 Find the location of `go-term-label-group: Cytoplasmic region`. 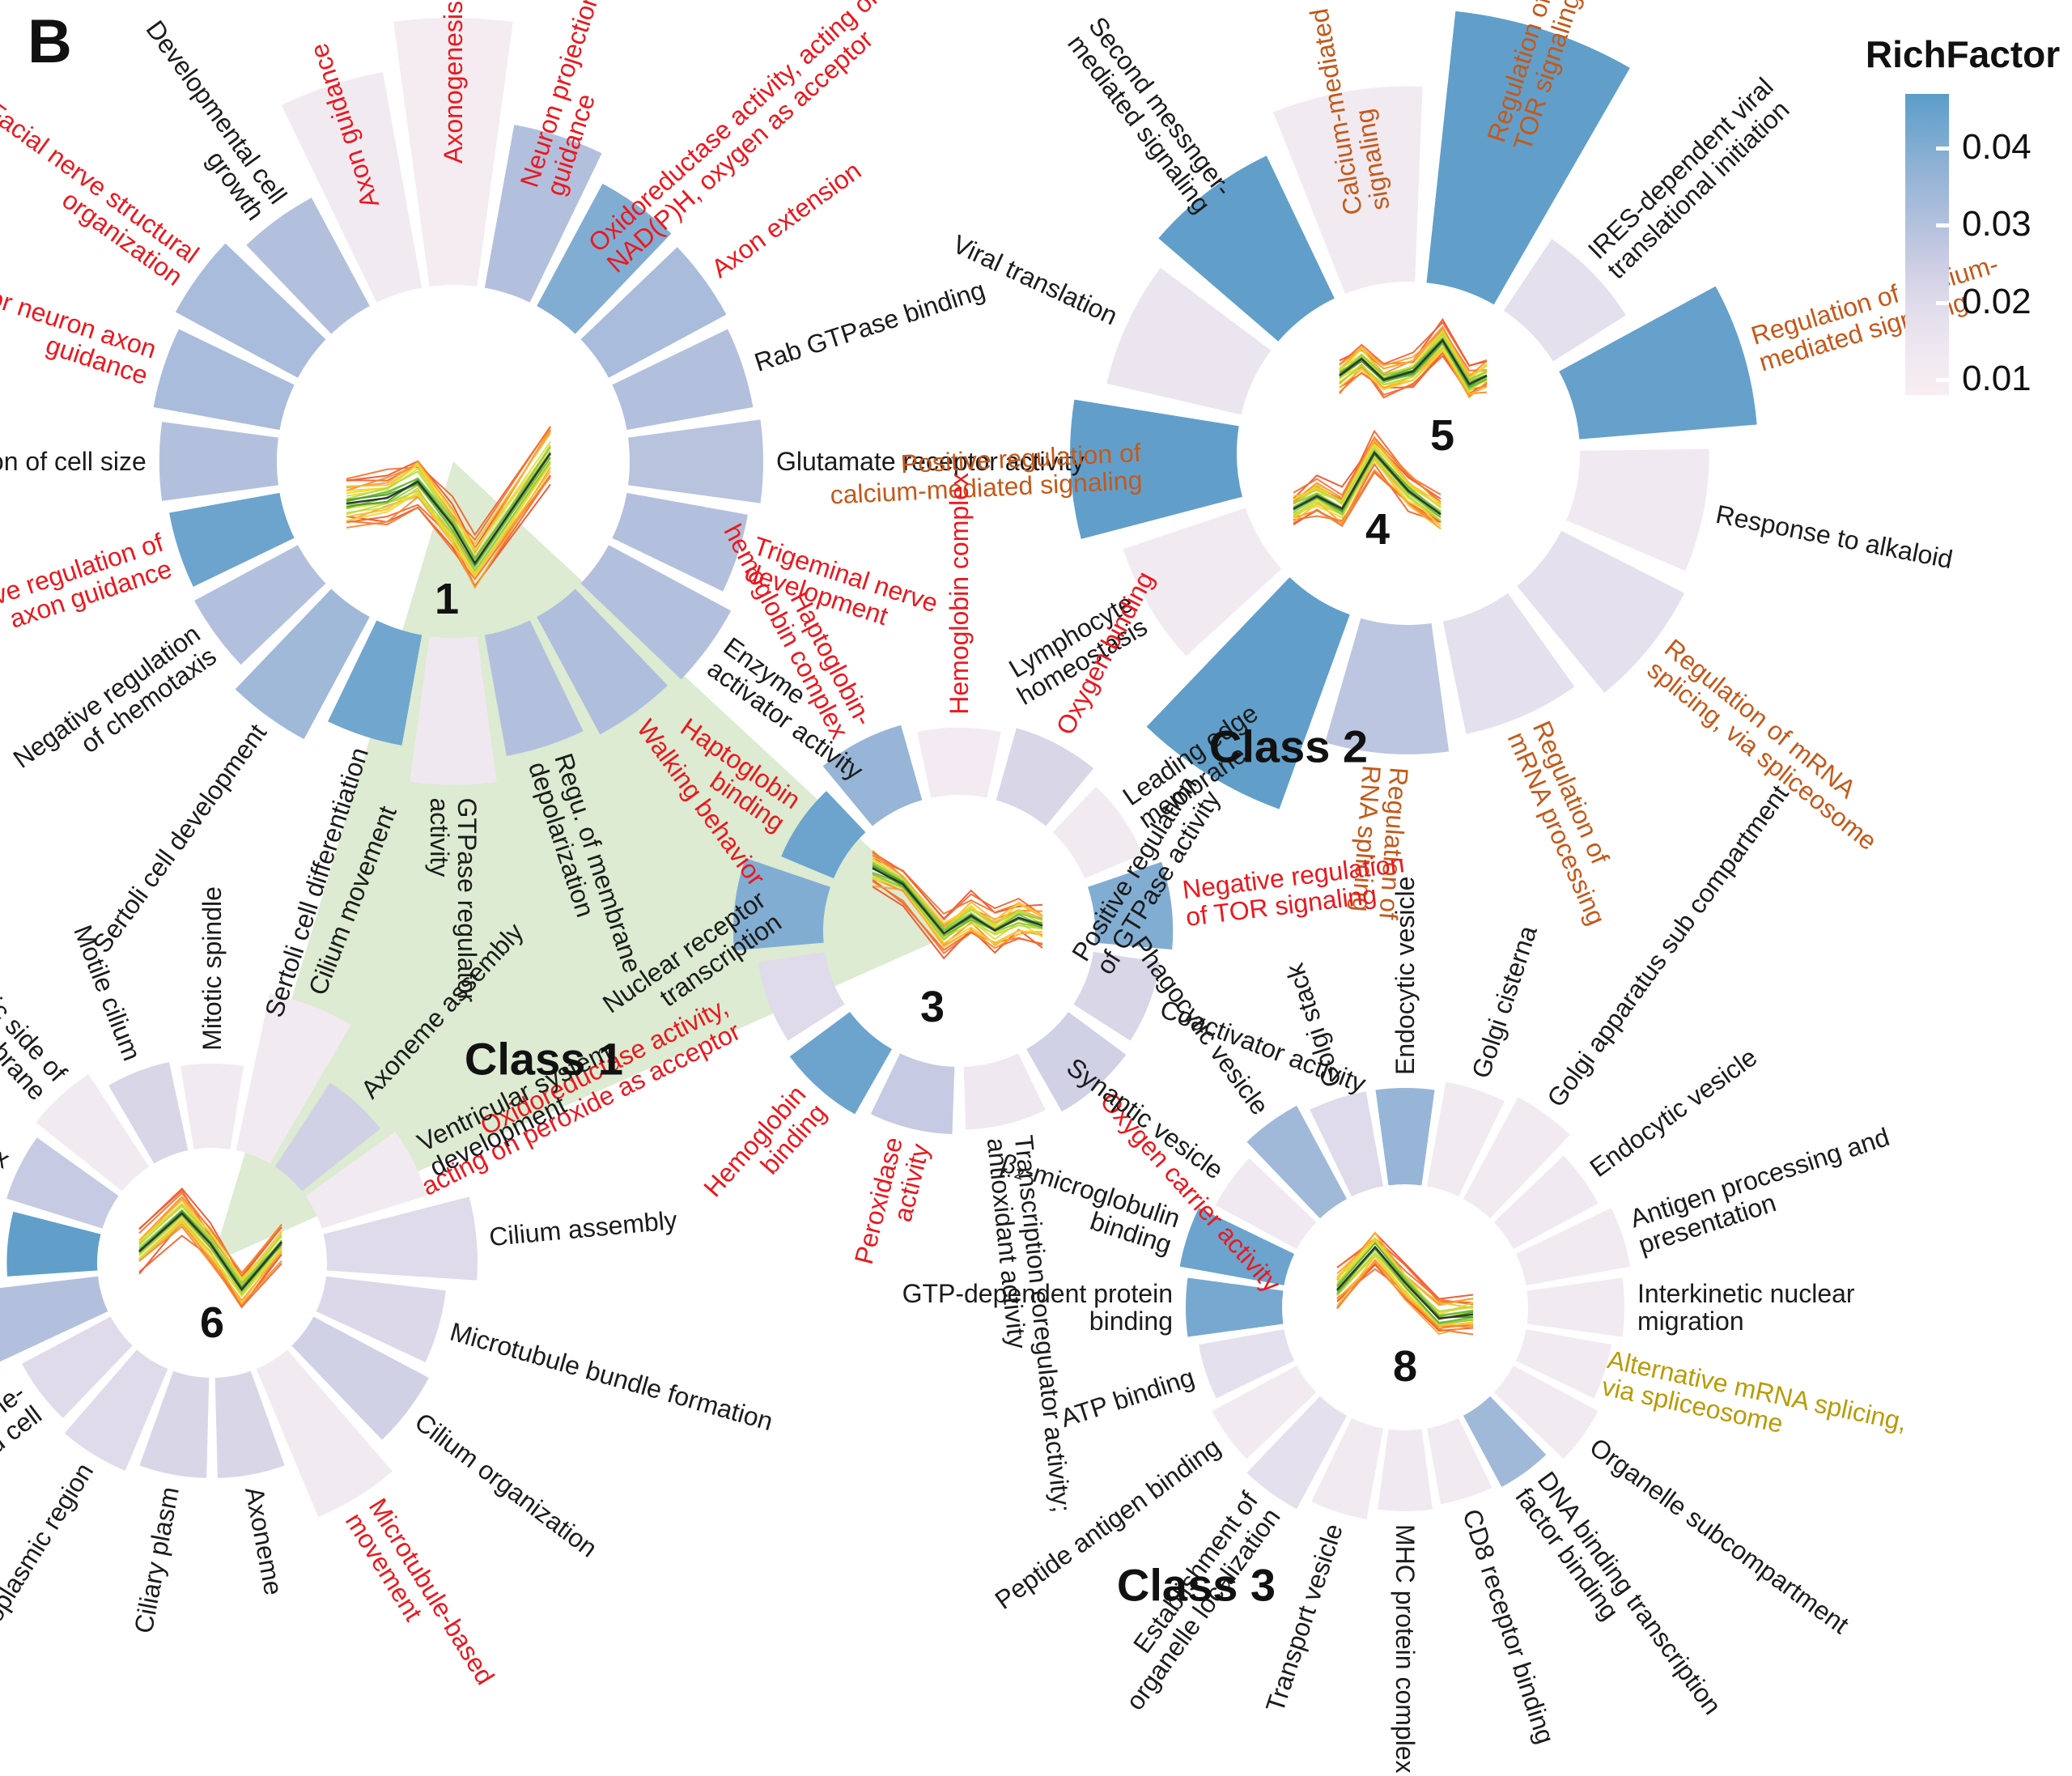

go-term-label-group: Cytoplasmic region is located at coordinates (49, 1559).